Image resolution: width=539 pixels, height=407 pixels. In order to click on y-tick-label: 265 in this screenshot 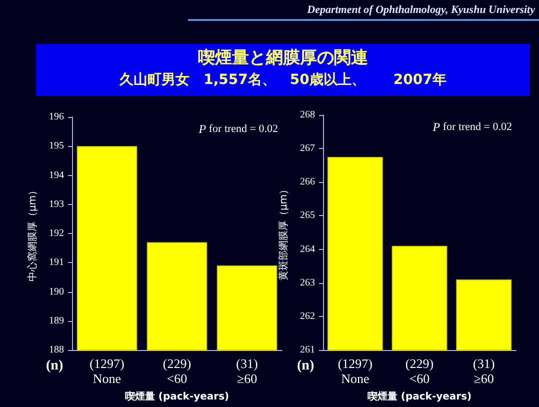, I will do `click(307, 216)`.